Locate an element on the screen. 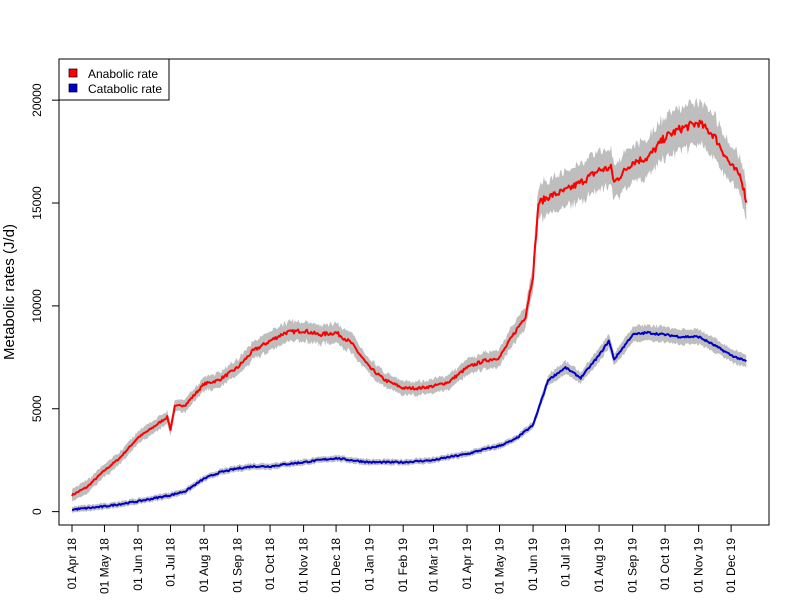  legend: Anabolic rate Catabolic rate is located at coordinates (114, 79).